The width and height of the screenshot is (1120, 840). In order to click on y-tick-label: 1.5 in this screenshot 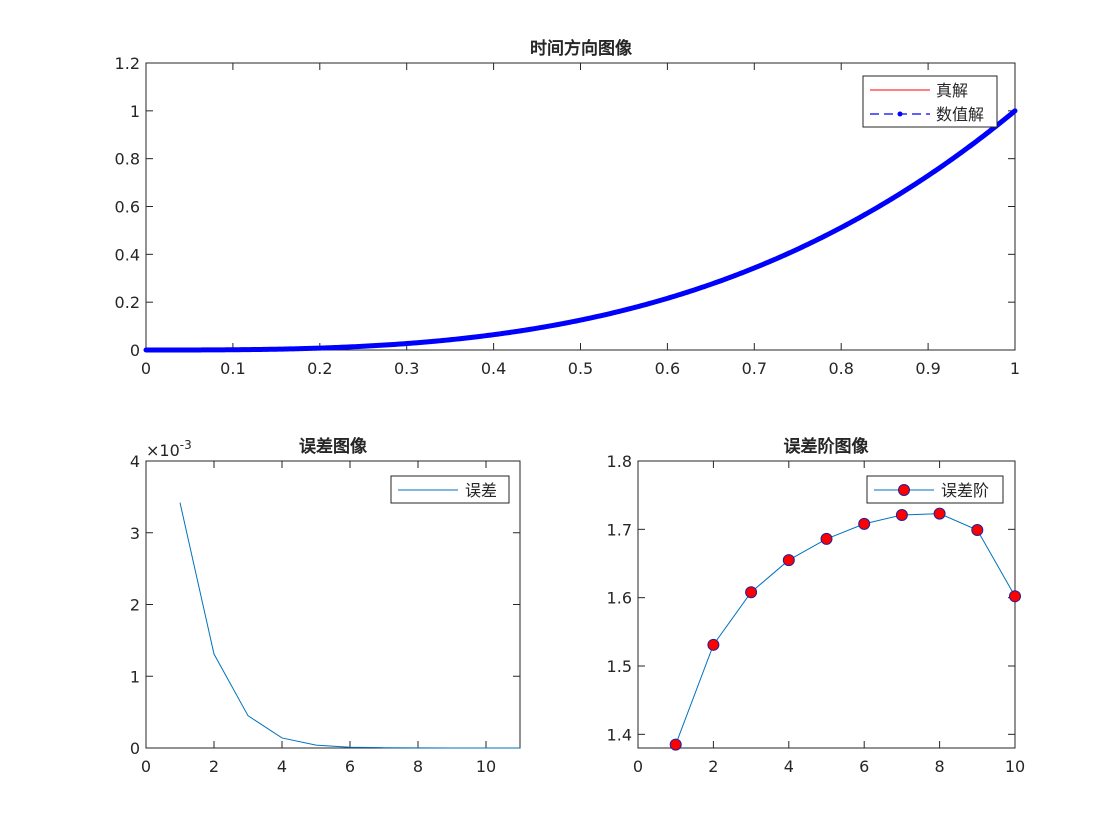, I will do `click(619, 666)`.